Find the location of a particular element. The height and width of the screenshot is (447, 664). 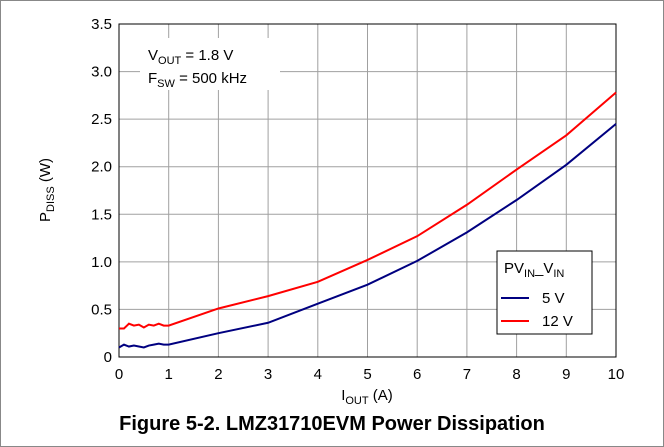

x-tick-label: 2 is located at coordinates (218, 374).